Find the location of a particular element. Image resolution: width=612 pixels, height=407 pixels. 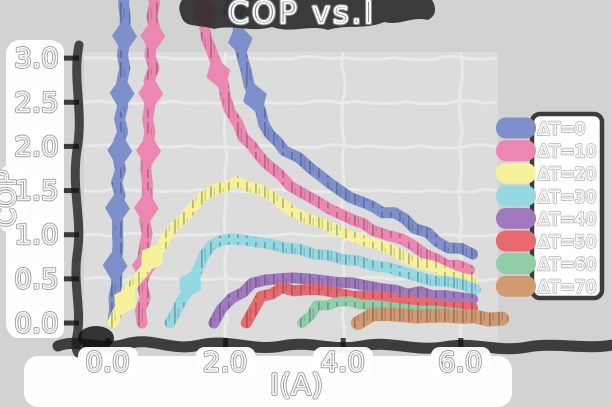

legend-label-text: ΔT=60 is located at coordinates (567, 264).